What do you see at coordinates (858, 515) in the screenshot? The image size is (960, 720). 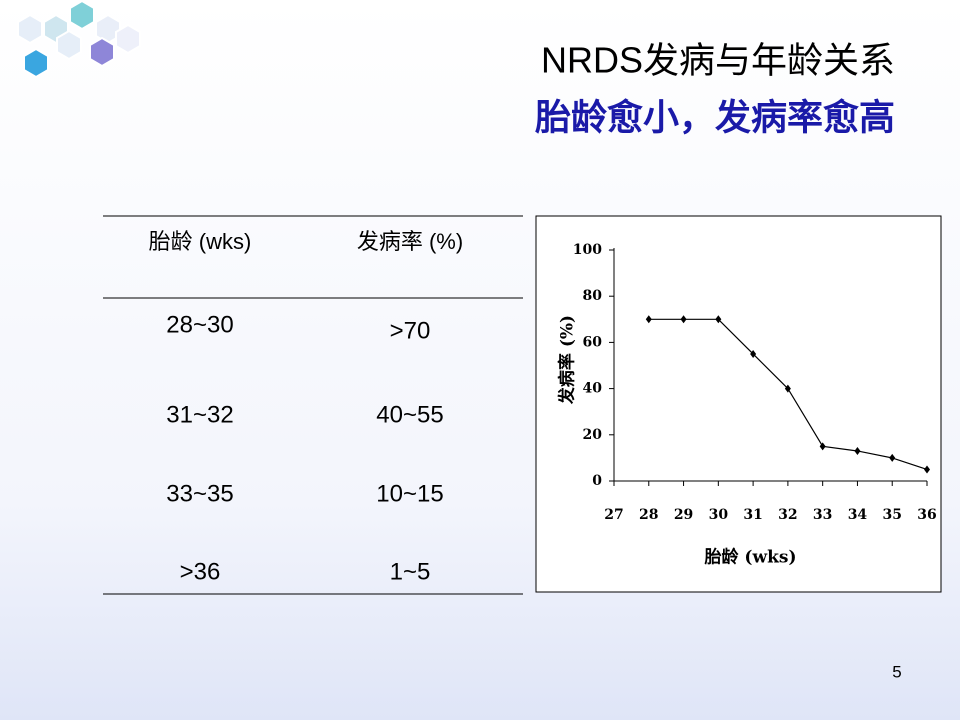 I see `x-tick-label: 34` at bounding box center [858, 515].